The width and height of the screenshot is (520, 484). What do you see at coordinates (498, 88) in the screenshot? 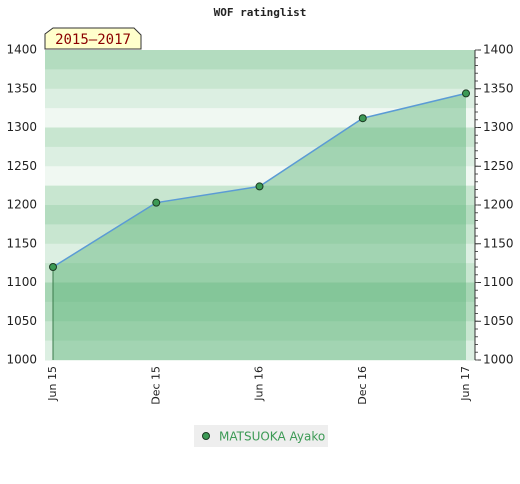
I see `y2-tick-label: 1350` at bounding box center [498, 88].